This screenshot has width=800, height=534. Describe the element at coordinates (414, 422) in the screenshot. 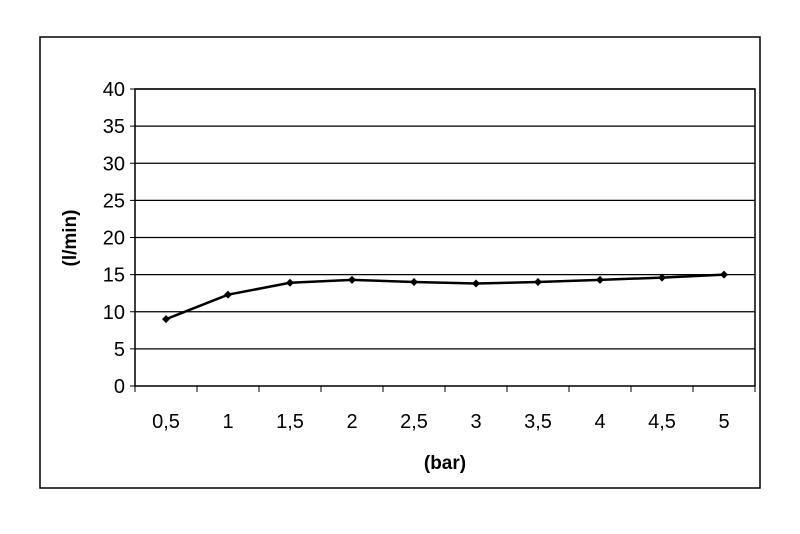

I see `x-tick-label: 2,5` at that location.